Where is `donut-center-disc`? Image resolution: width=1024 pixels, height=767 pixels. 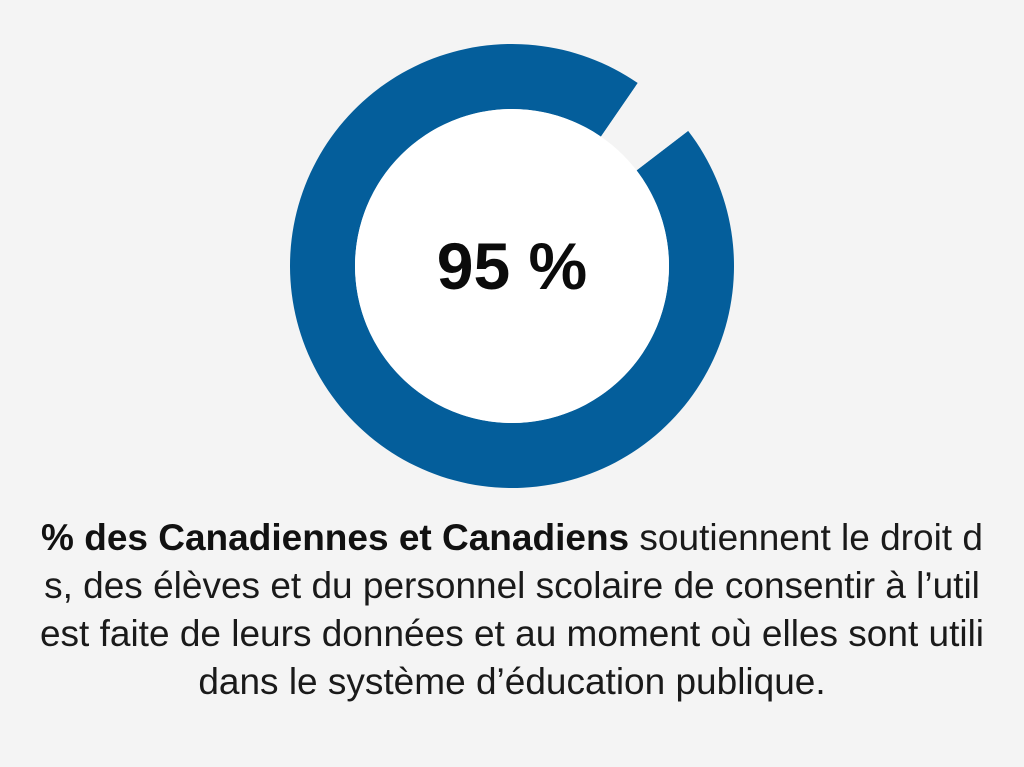 donut-center-disc is located at coordinates (512, 266).